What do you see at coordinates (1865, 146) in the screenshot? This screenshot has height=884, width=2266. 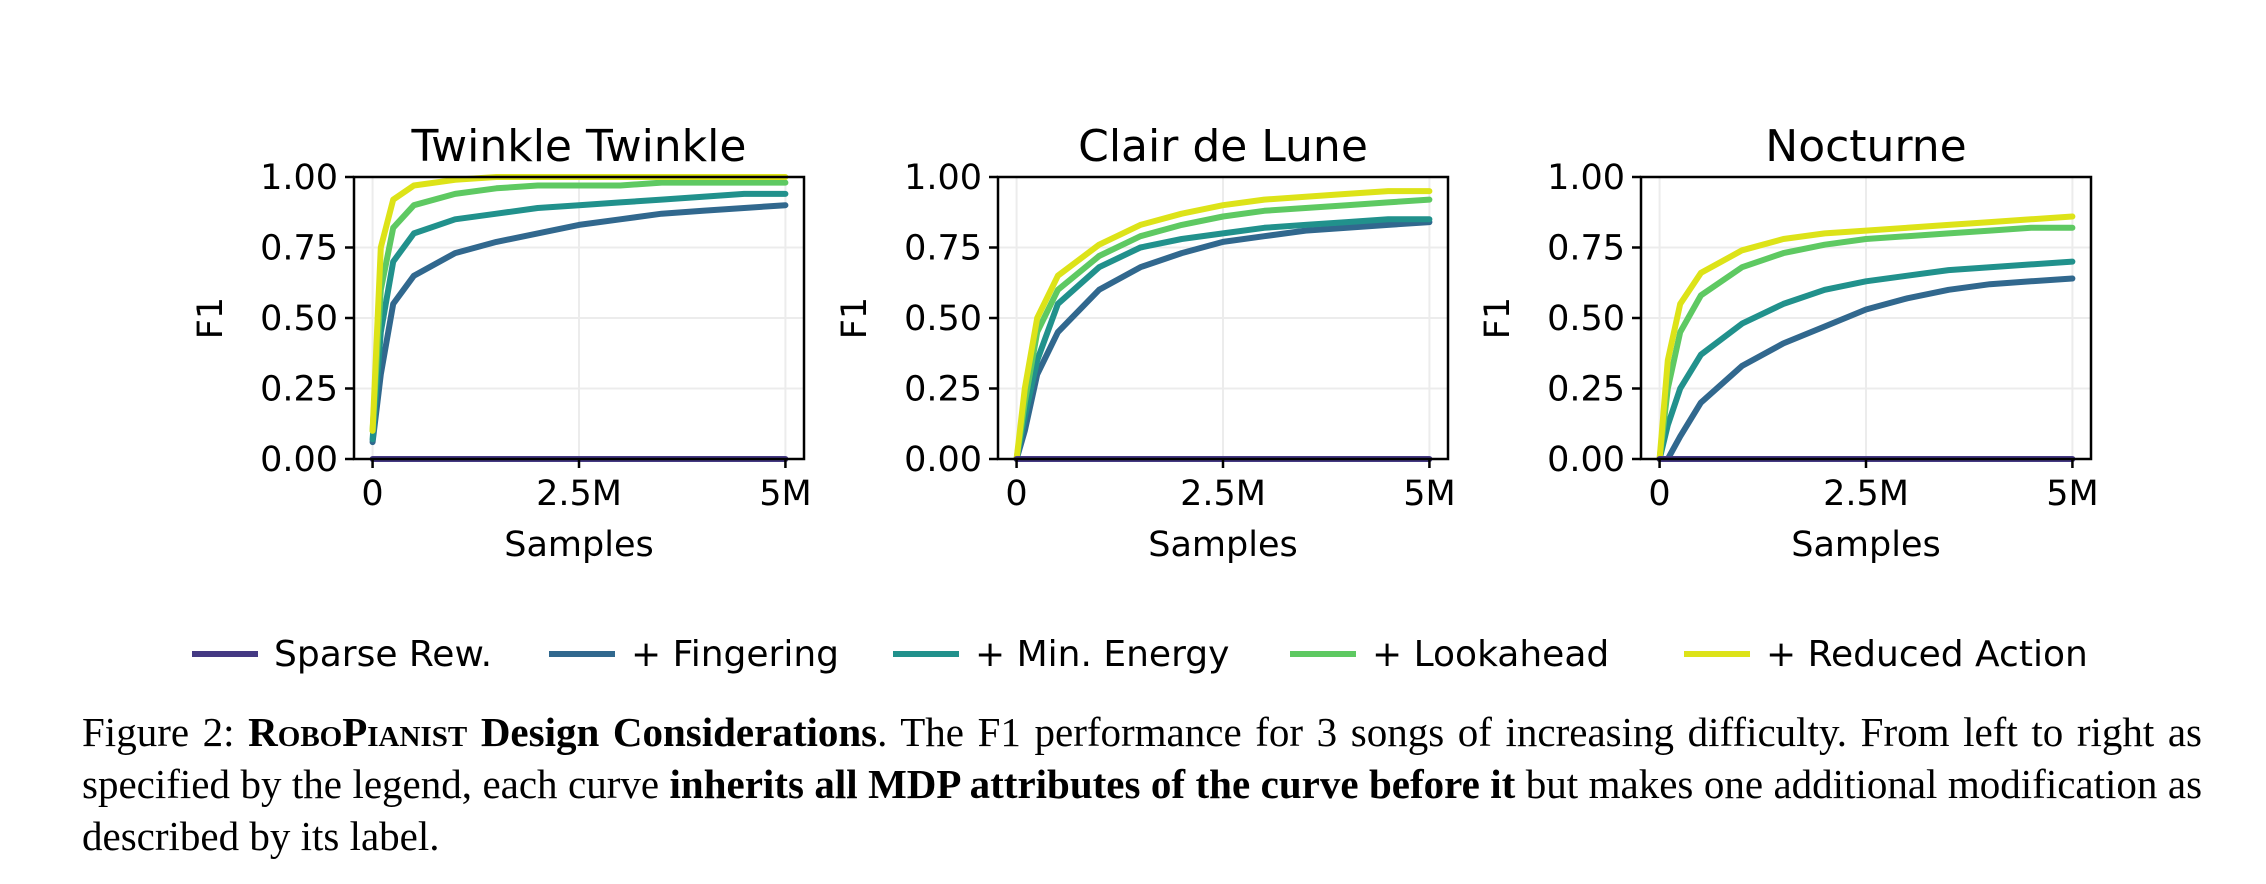 I see `chart-title: Nocturne` at bounding box center [1865, 146].